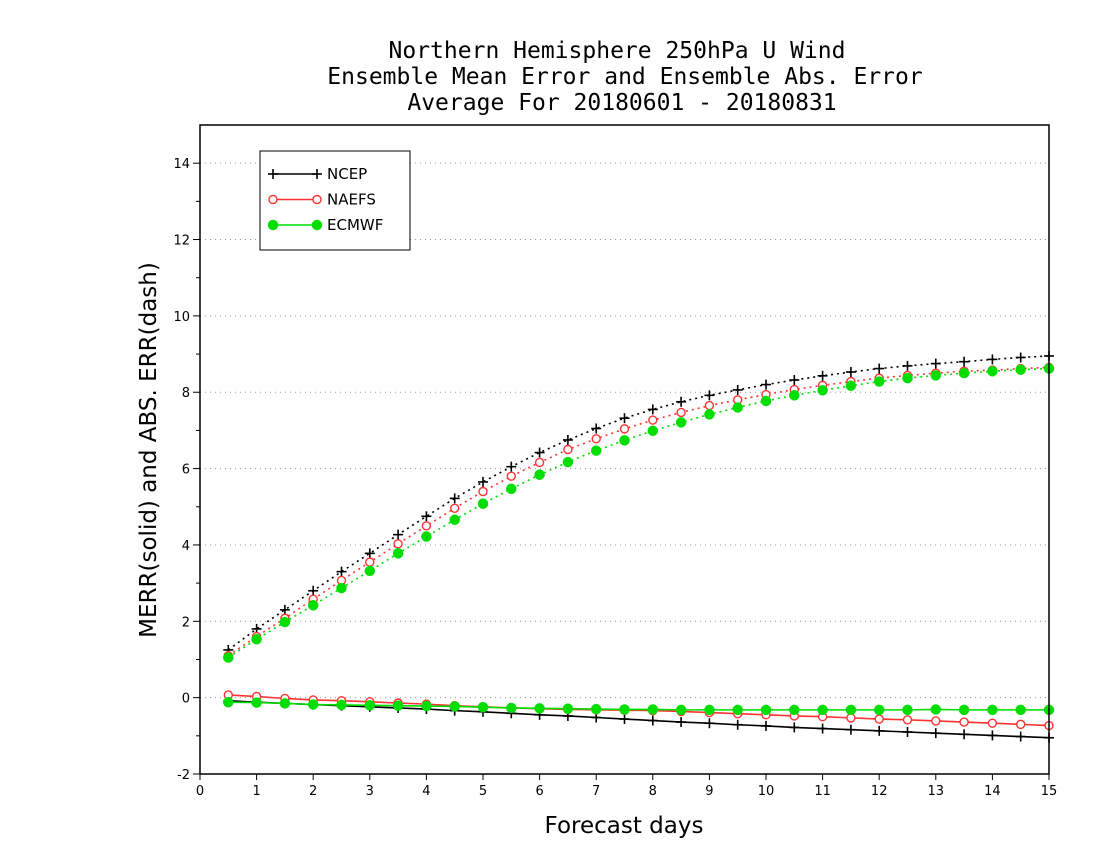  Describe the element at coordinates (621, 103) in the screenshot. I see `title-line-3: Average For 20180601 - 20180831` at that location.